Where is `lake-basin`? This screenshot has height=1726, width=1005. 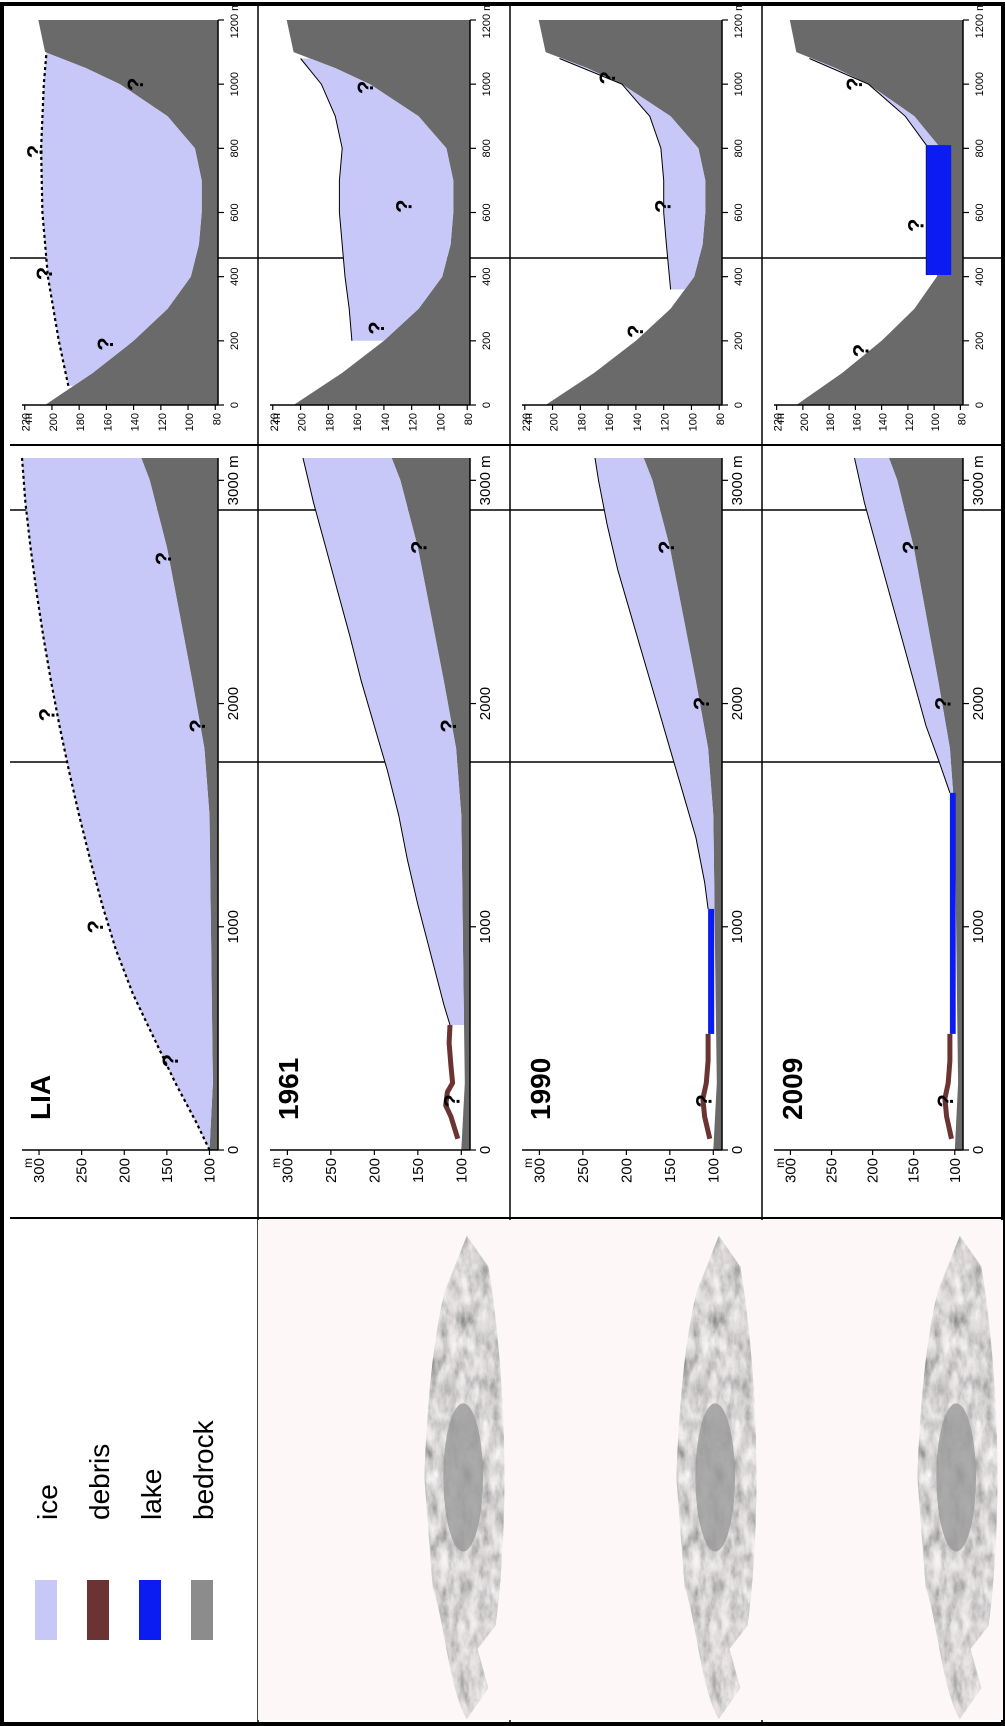
lake-basin is located at coordinates (463, 1477).